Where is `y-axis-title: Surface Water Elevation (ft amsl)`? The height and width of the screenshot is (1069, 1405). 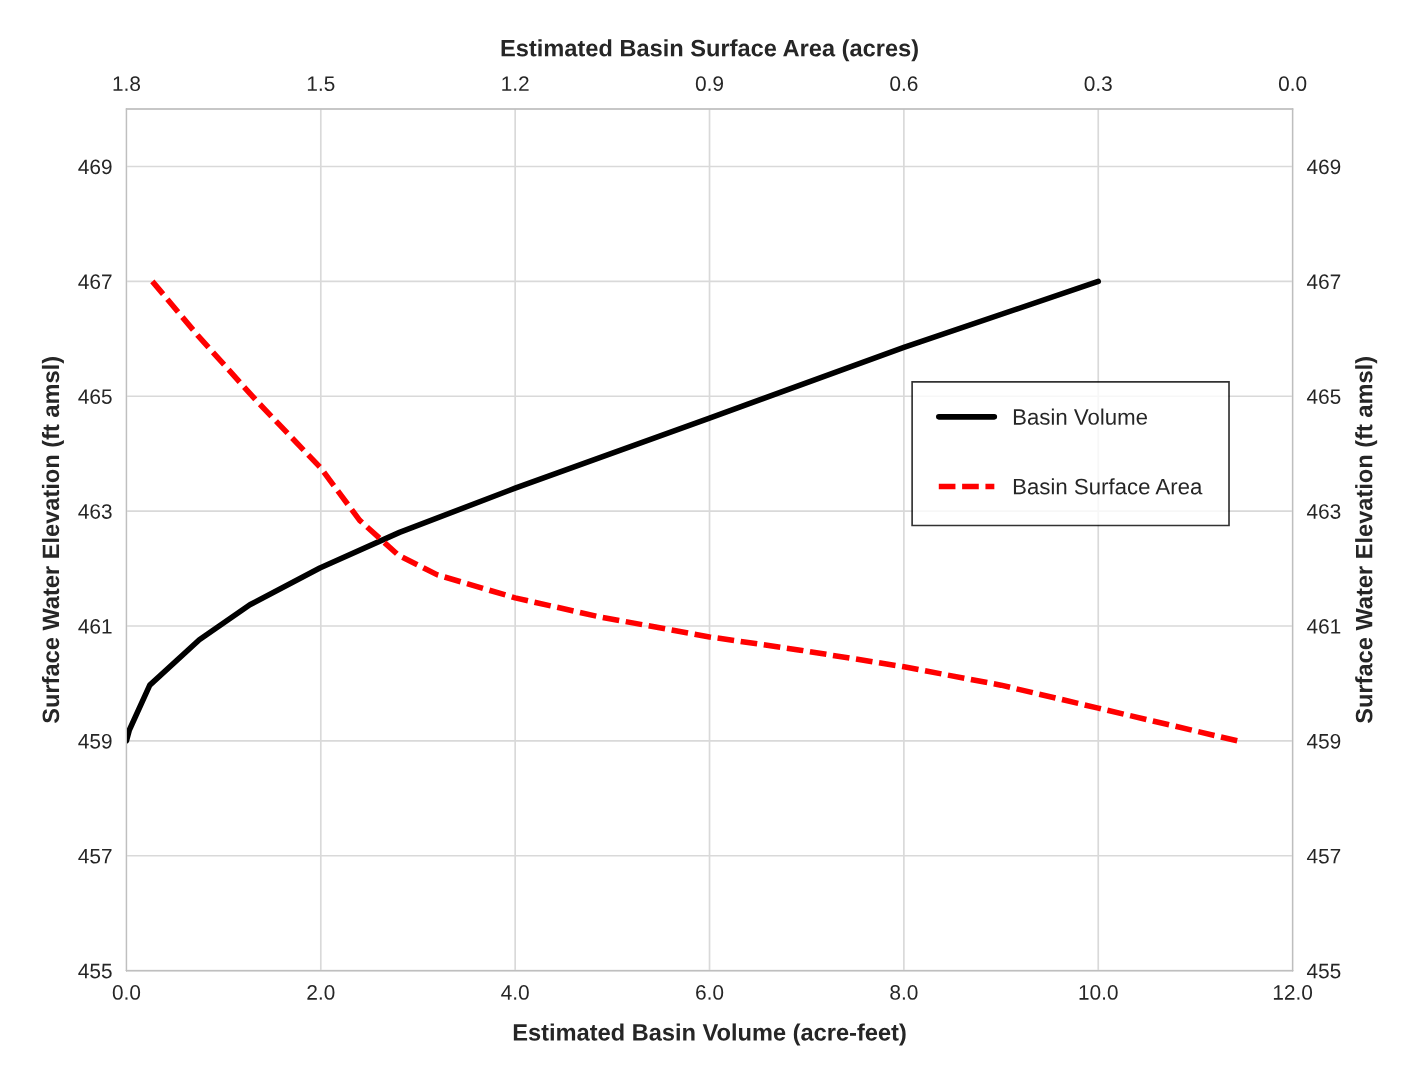 y-axis-title: Surface Water Elevation (ft amsl) is located at coordinates (52, 540).